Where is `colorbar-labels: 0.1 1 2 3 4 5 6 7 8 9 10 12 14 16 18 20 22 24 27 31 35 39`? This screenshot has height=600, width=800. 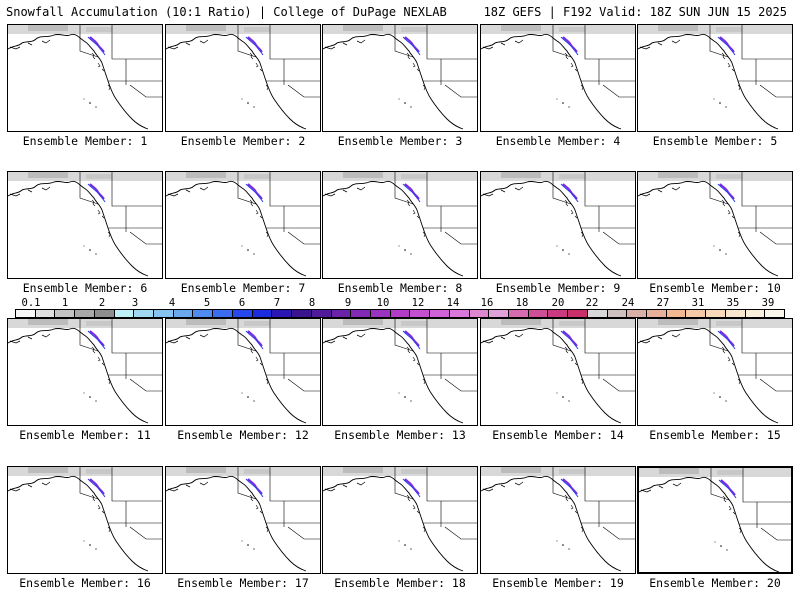
colorbar-labels: 0.1 1 2 3 4 5 6 7 8 9 10 12 14 16 18 20 22 24 27 31 35 39 is located at coordinates (400, 303).